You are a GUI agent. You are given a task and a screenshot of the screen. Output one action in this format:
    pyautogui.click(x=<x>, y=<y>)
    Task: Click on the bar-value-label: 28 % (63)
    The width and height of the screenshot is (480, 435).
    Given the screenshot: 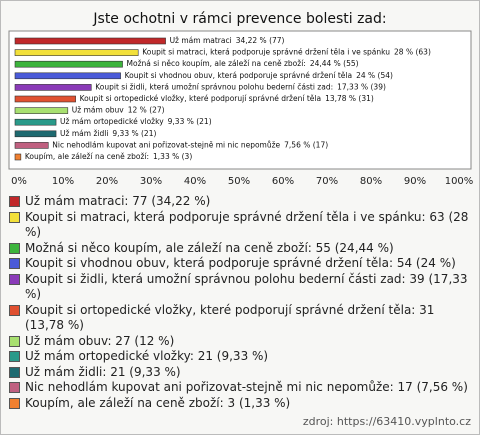 What is the action you would take?
    pyautogui.click(x=412, y=52)
    